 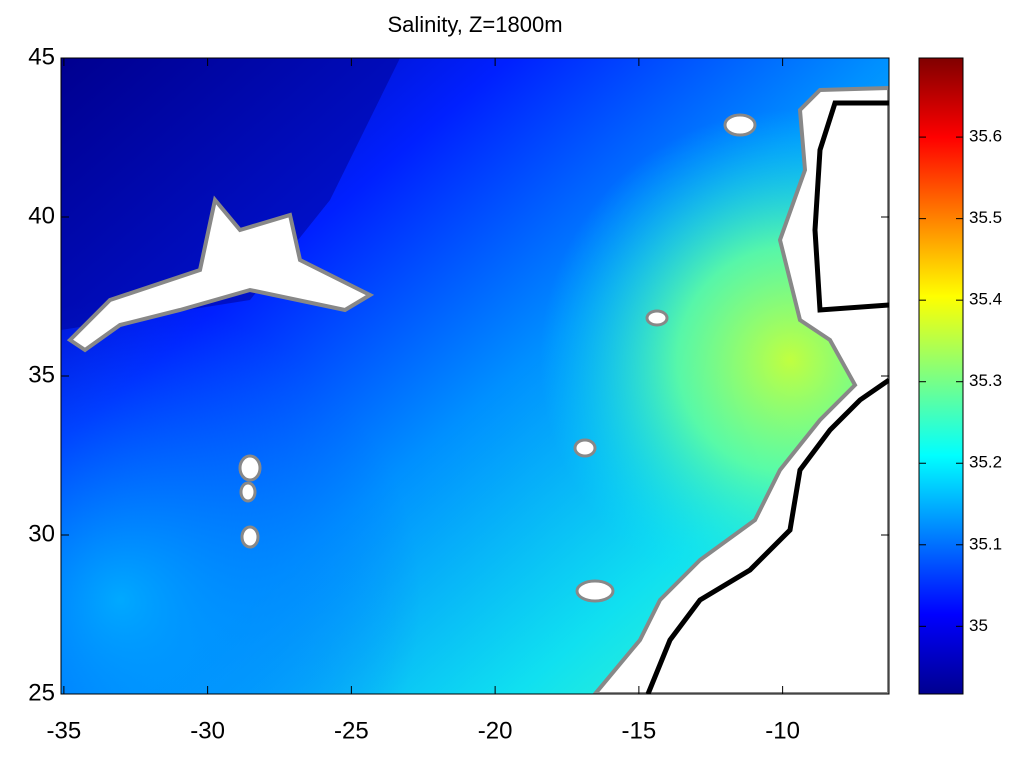 What do you see at coordinates (207, 730) in the screenshot?
I see `x-tick-label: -30` at bounding box center [207, 730].